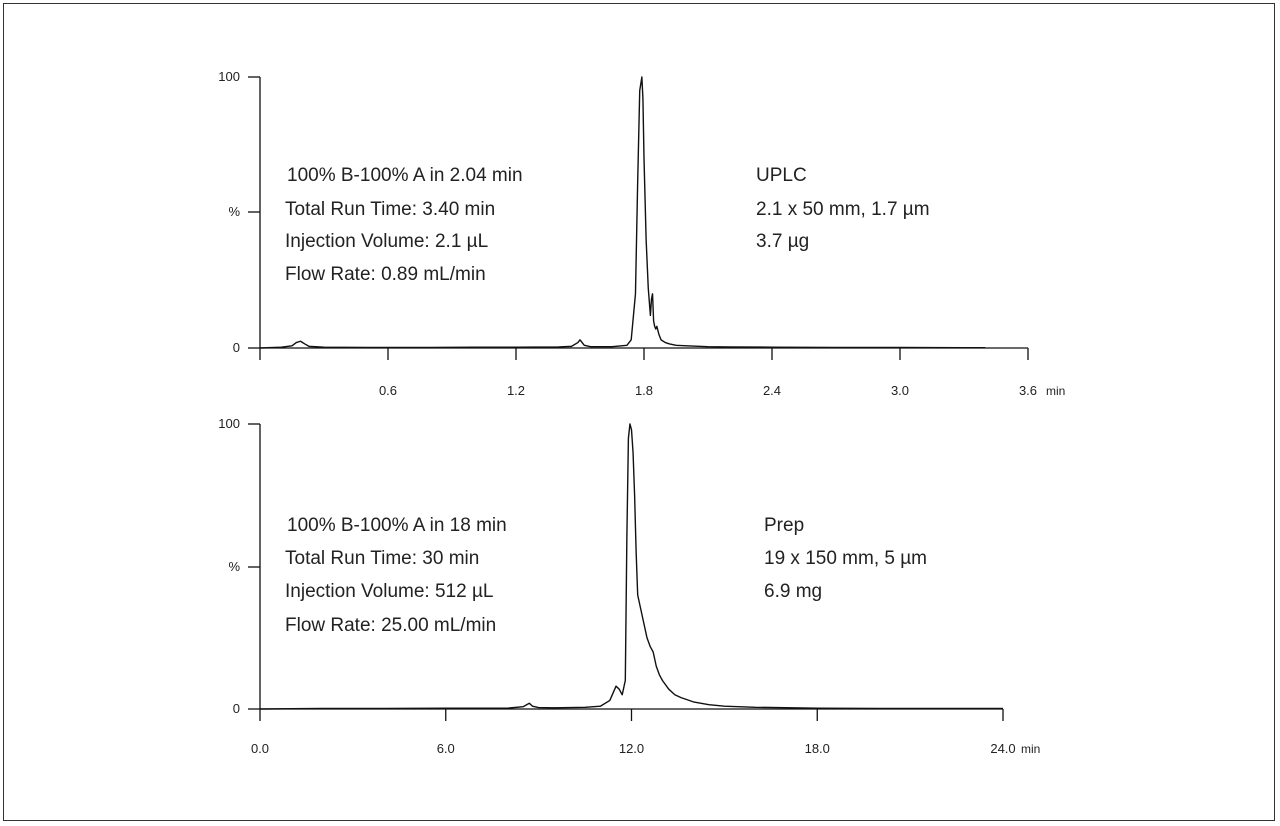 Image resolution: width=1280 pixels, height=826 pixels. I want to click on prep-x-tick-label: 0.0, so click(260, 748).